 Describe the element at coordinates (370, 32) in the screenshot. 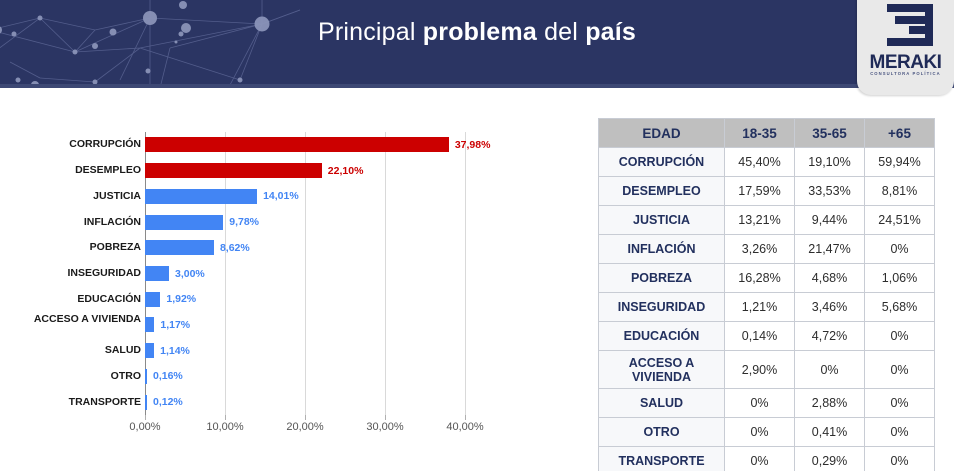

I see `page-title-plain-1: Principal` at that location.